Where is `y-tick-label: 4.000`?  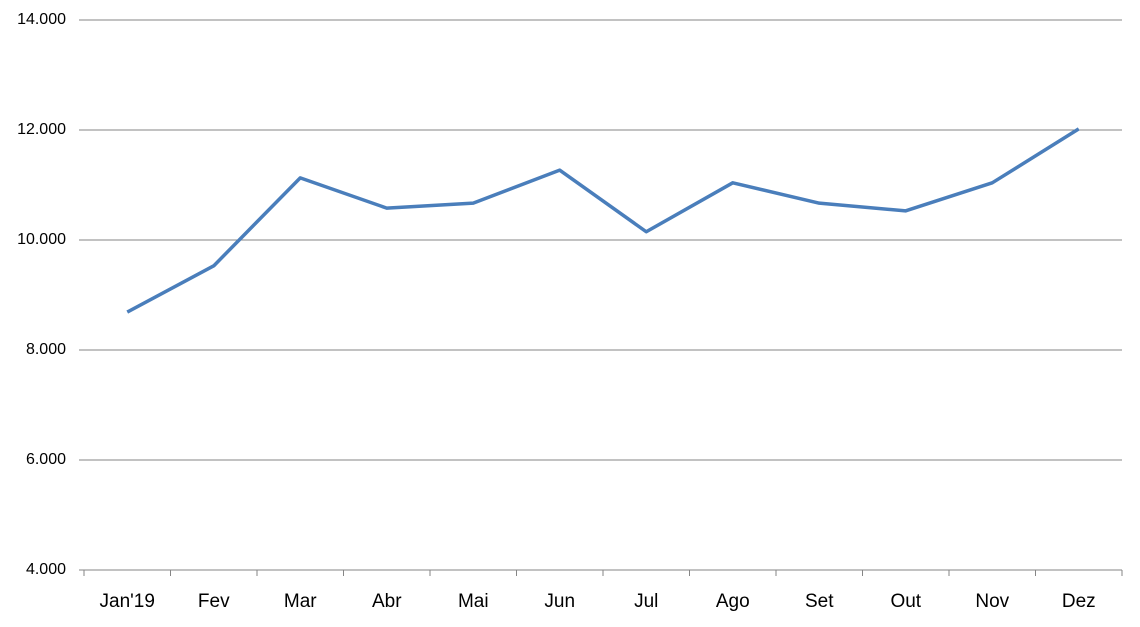
y-tick-label: 4.000 is located at coordinates (46, 569).